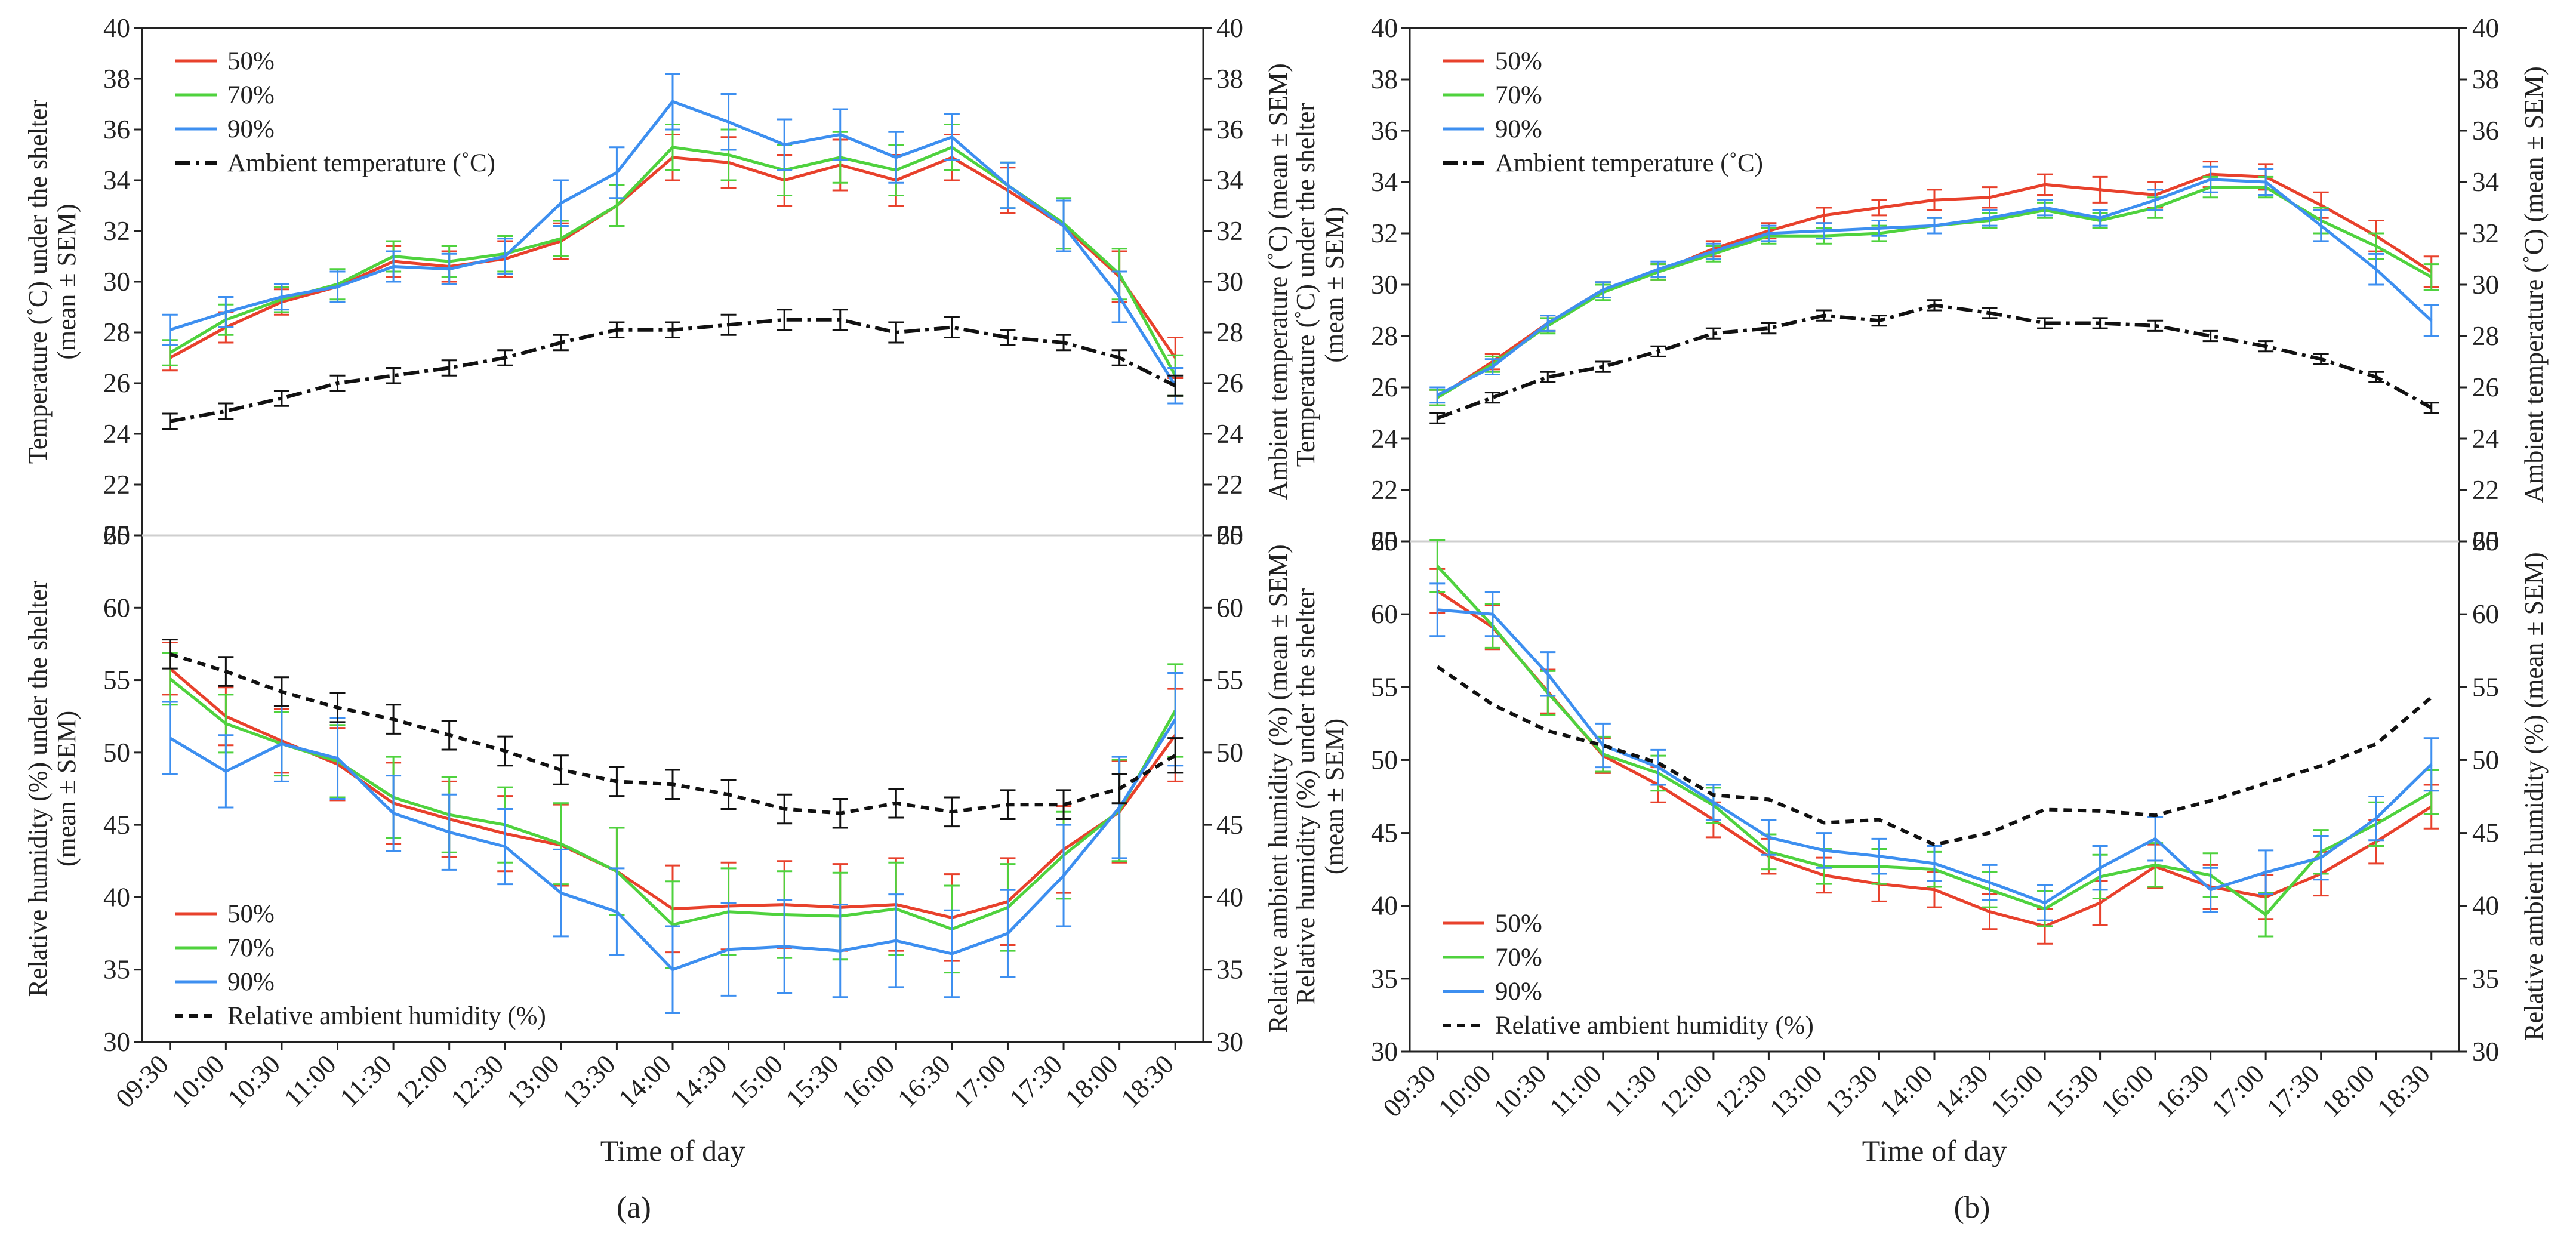 This screenshot has width=2576, height=1239. What do you see at coordinates (1229, 130) in the screenshot?
I see `y-tick-label-right: 36` at bounding box center [1229, 130].